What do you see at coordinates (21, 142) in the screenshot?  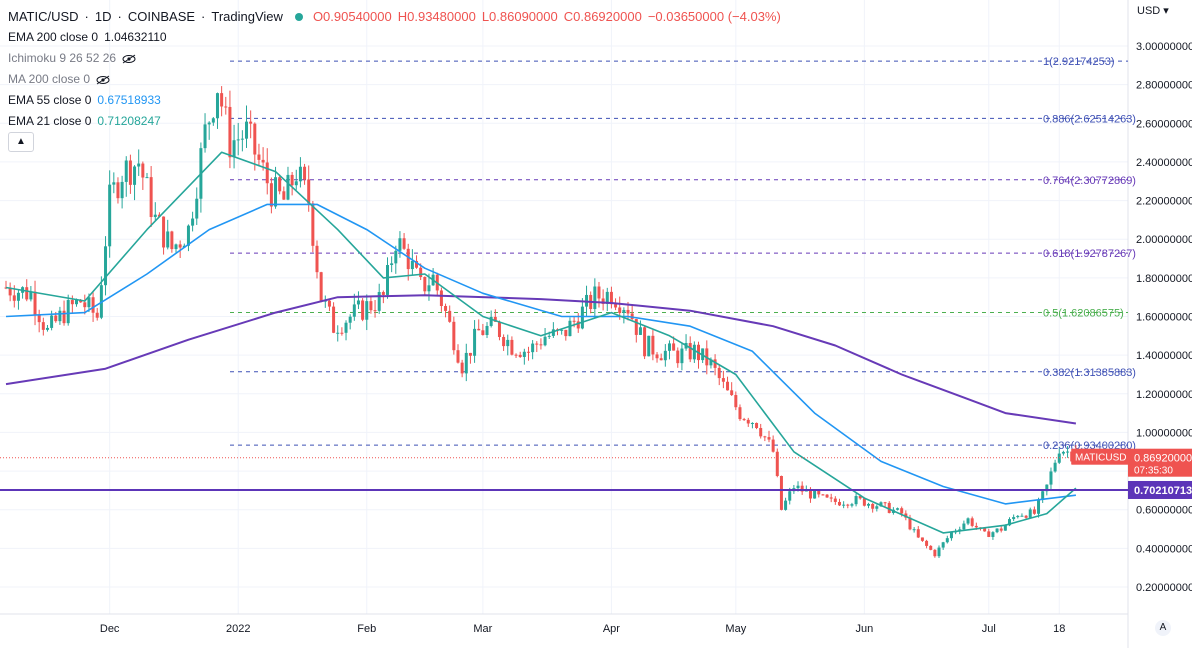 I see `collapse-legend-button: ▲` at bounding box center [21, 142].